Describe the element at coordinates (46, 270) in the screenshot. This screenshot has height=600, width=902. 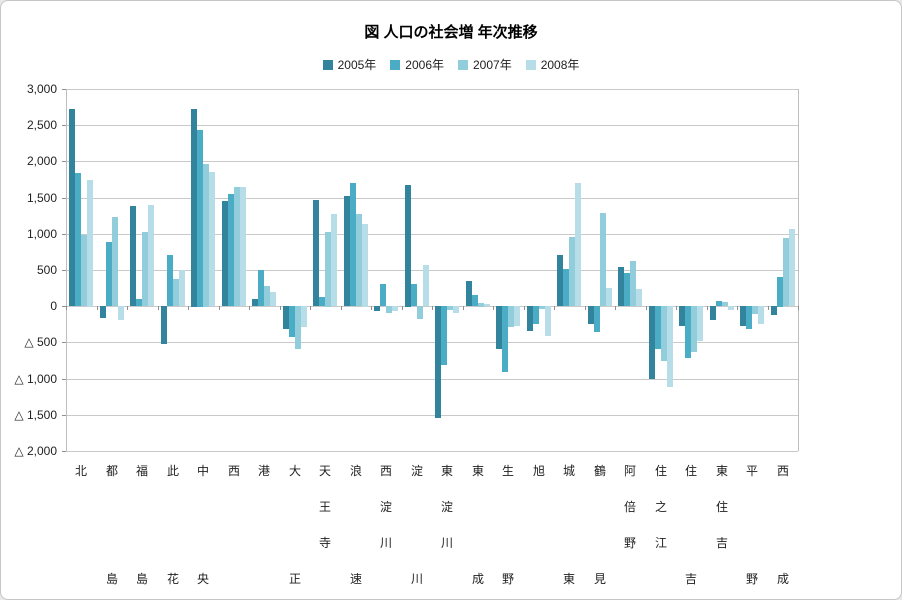
I see `y-axis-tick-label: 500` at that location.